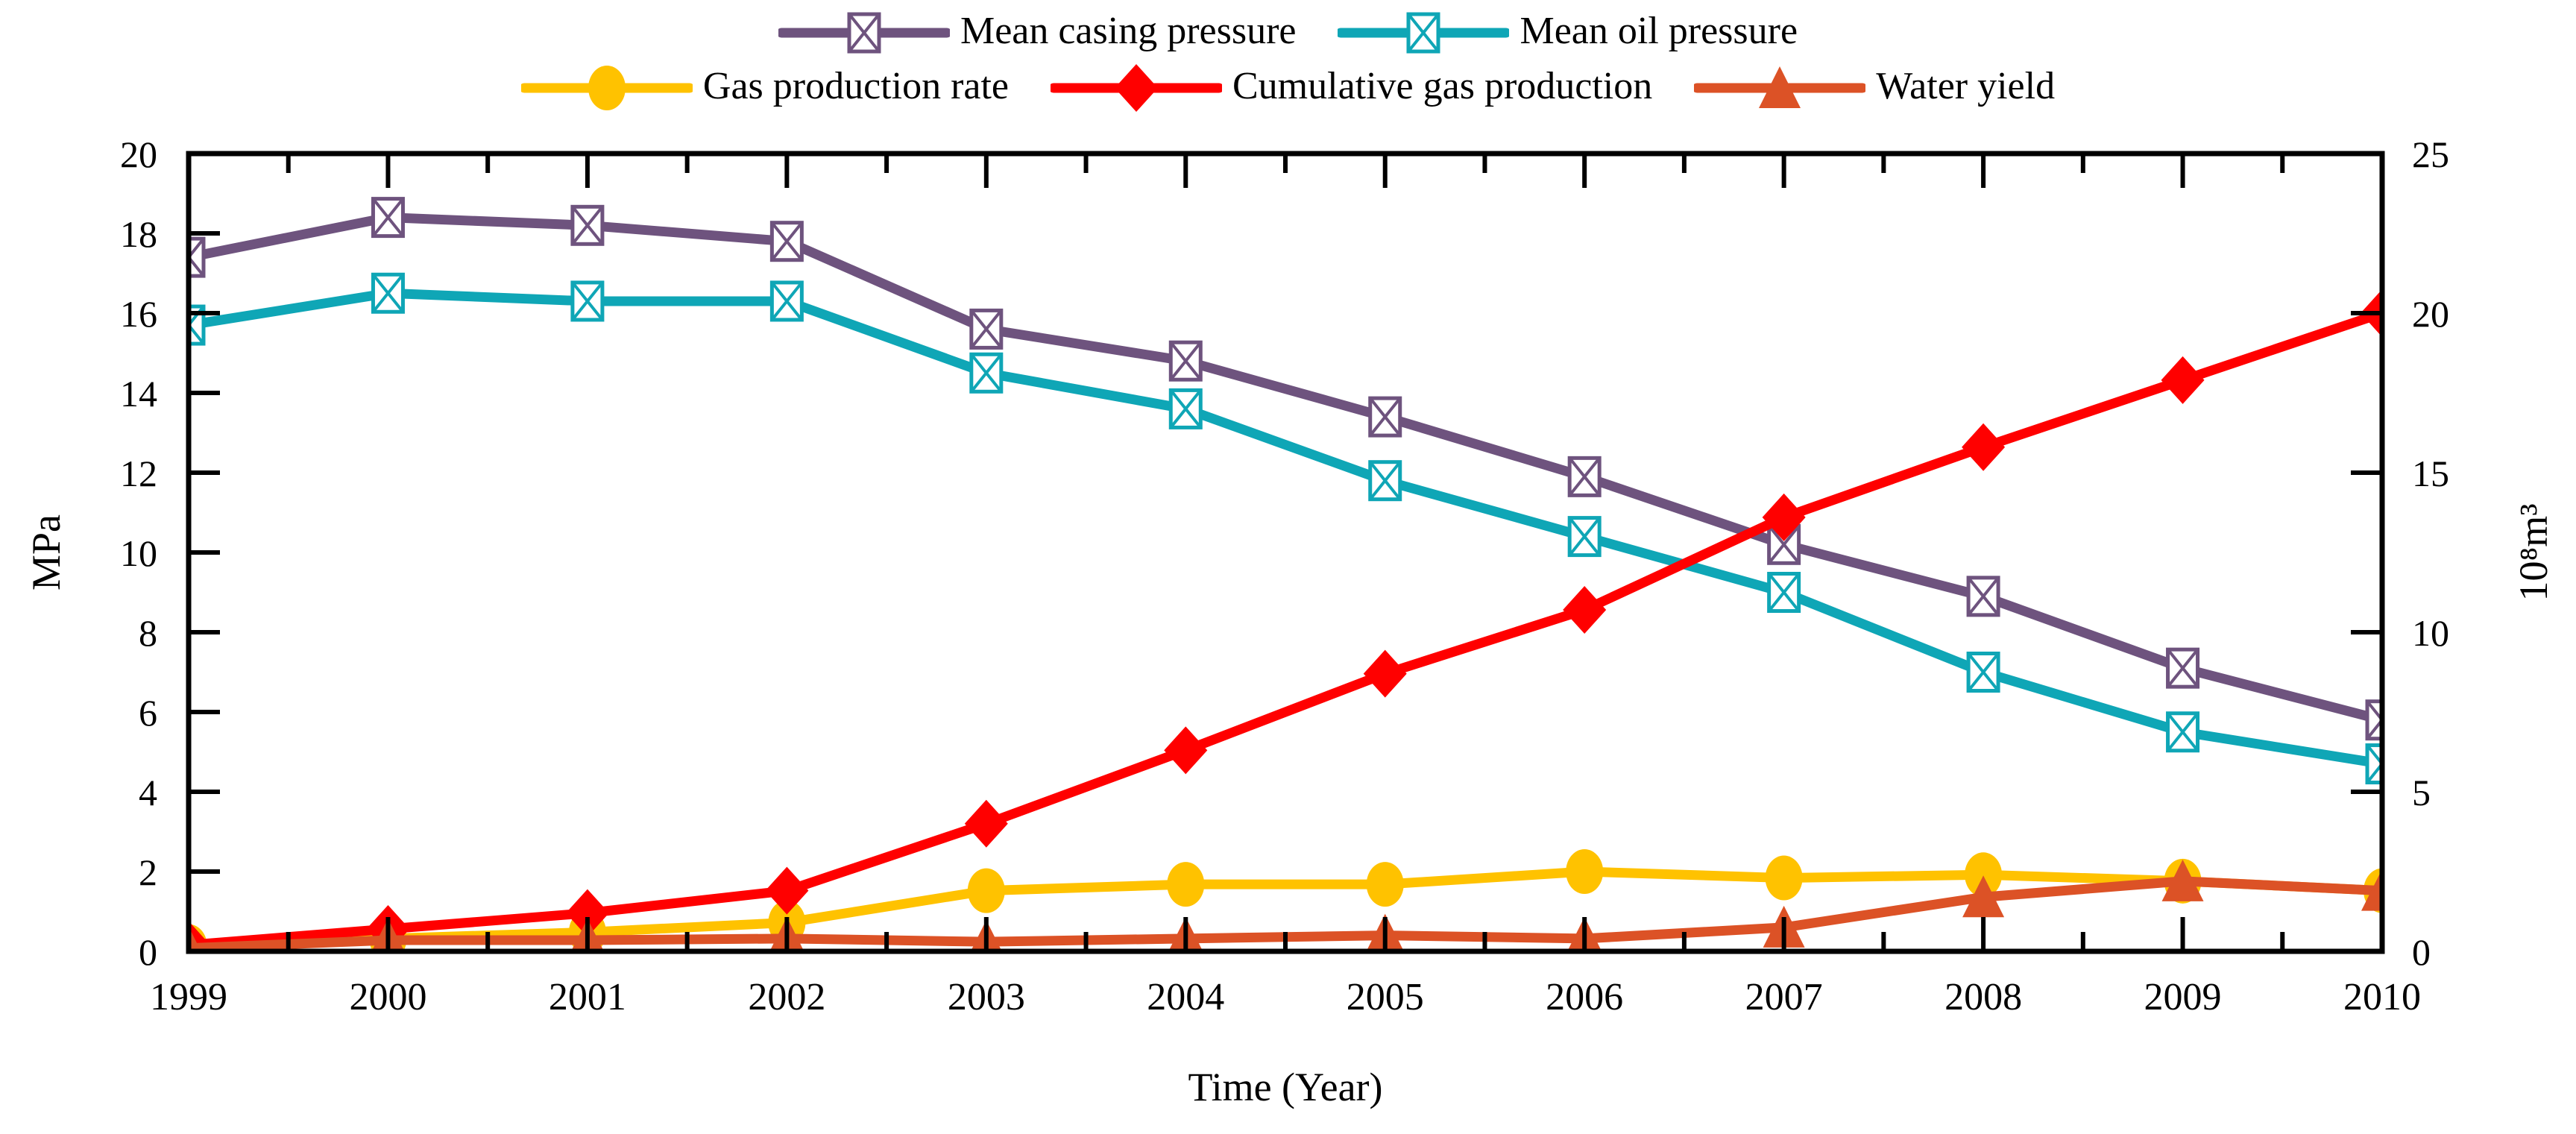 The width and height of the screenshot is (2576, 1134). I want to click on svg-text: 2009, so click(2183, 997).